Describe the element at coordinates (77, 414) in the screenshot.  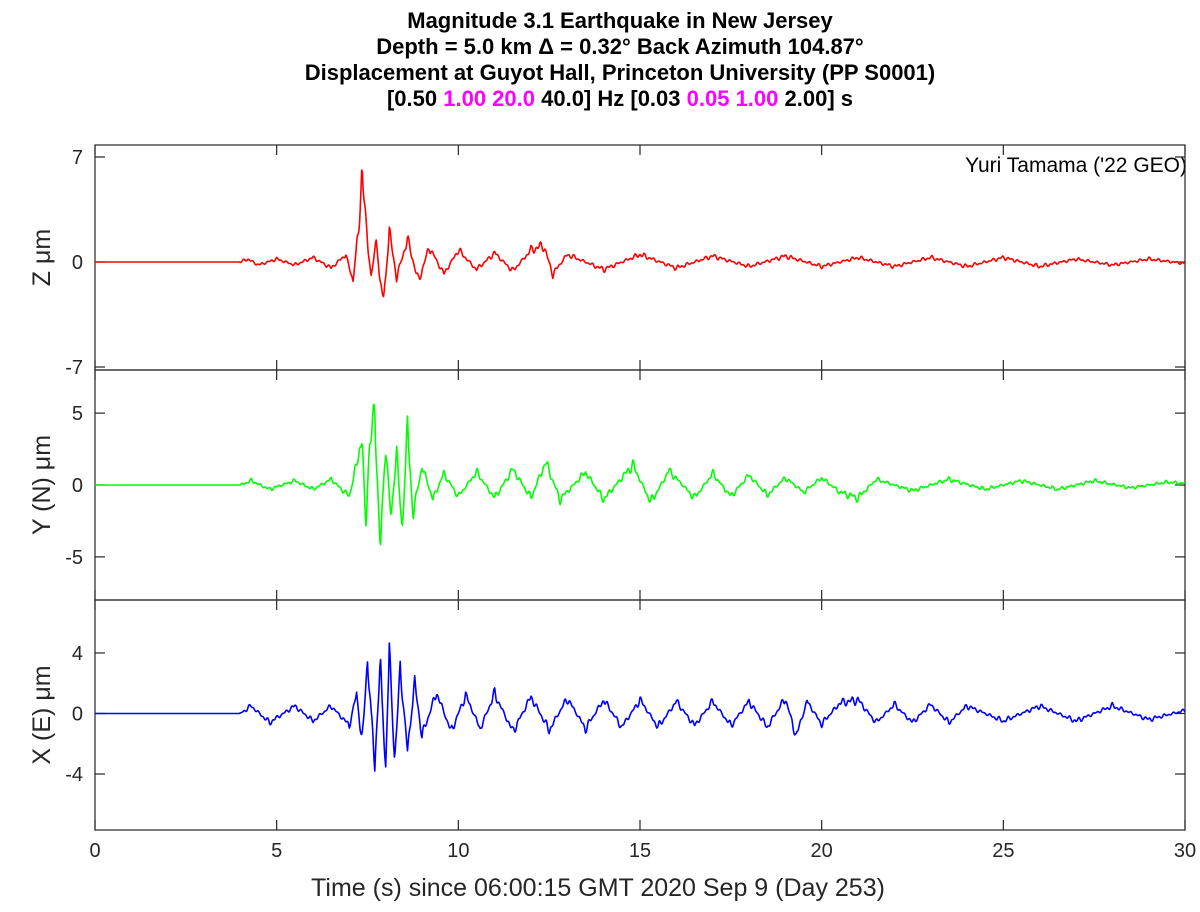
I see `y-tick-label-1-2: 5` at that location.